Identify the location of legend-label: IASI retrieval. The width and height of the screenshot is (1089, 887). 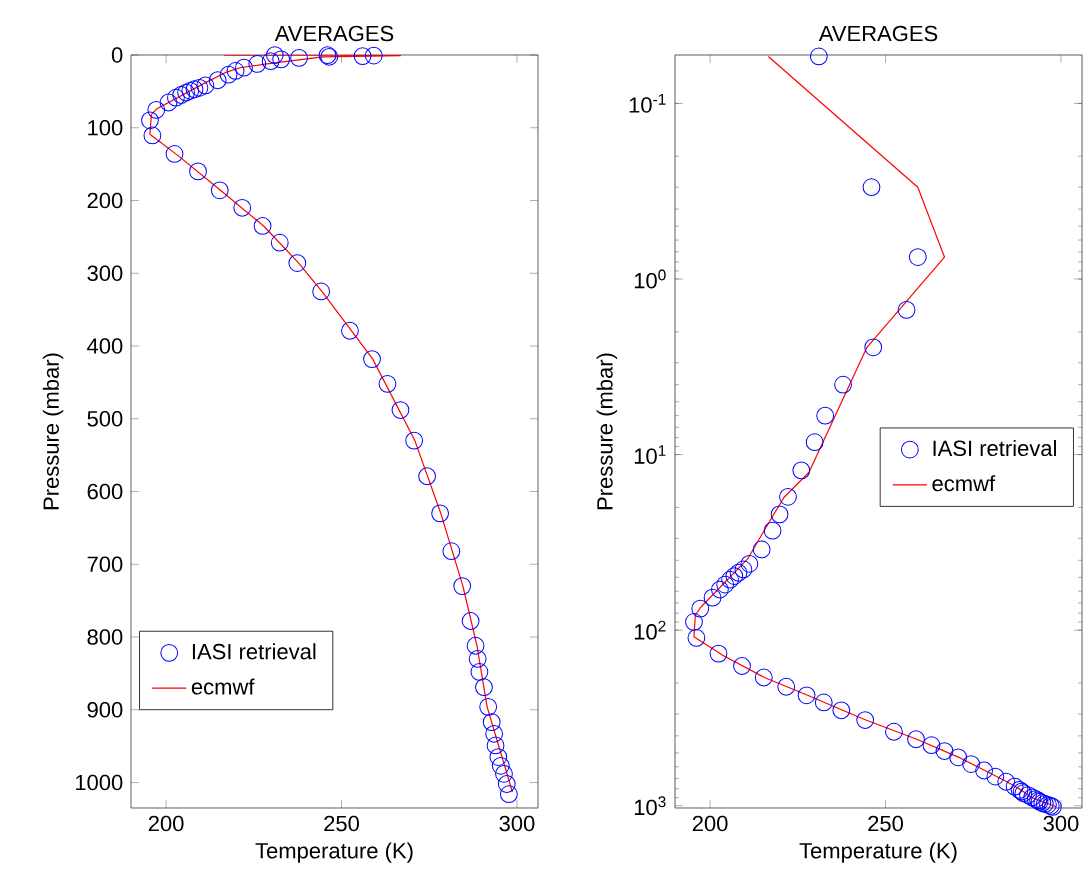
(254, 651).